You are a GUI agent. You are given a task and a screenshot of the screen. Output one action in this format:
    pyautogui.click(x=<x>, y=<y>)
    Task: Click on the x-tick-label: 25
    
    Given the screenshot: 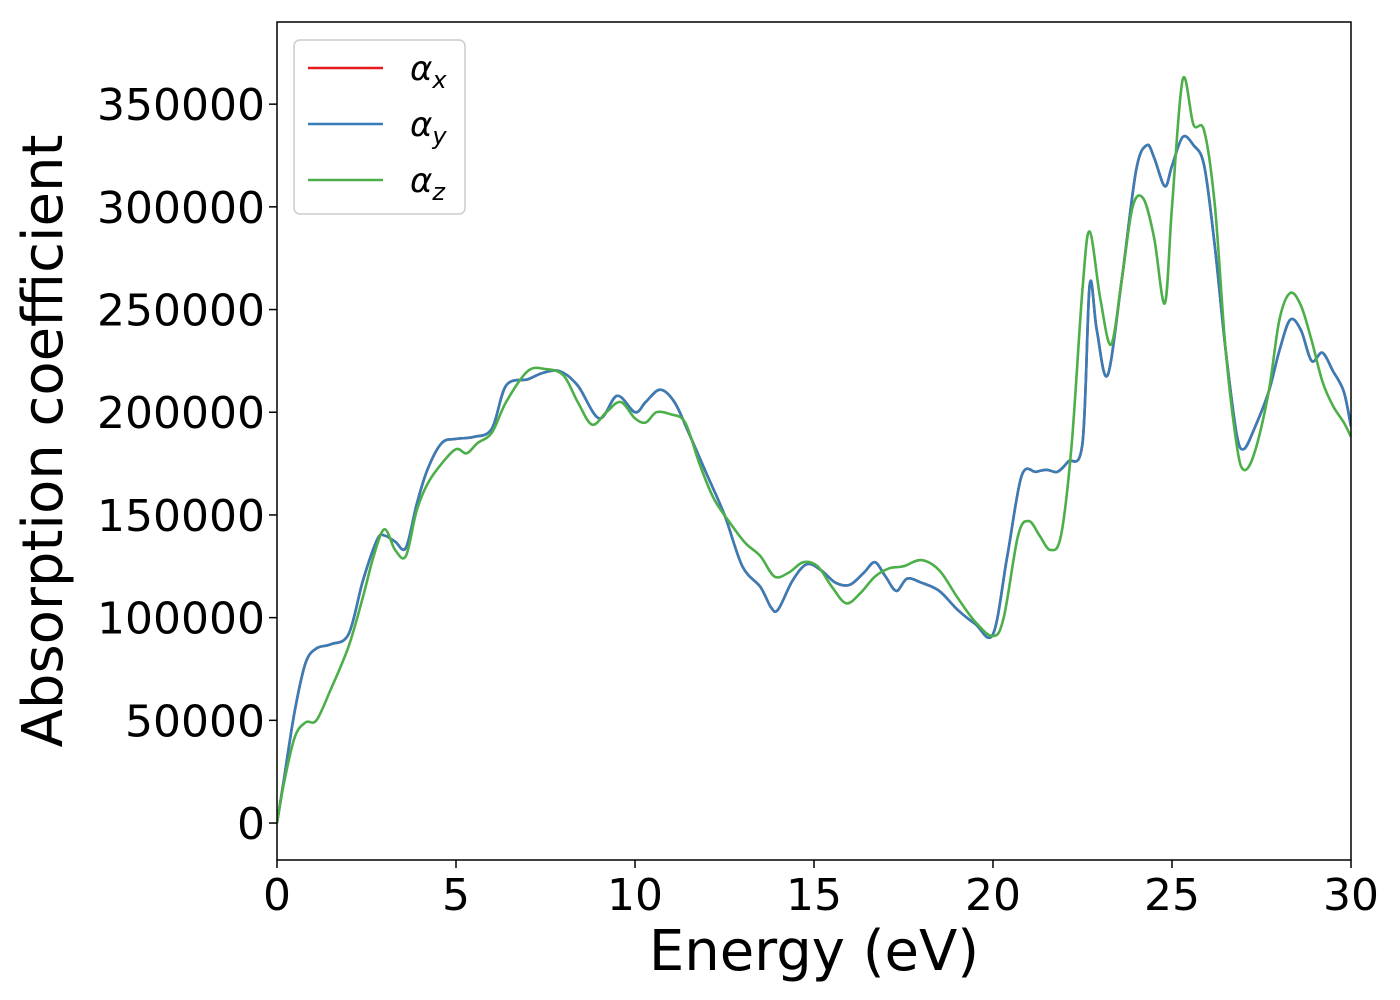 What is the action you would take?
    pyautogui.click(x=1172, y=895)
    